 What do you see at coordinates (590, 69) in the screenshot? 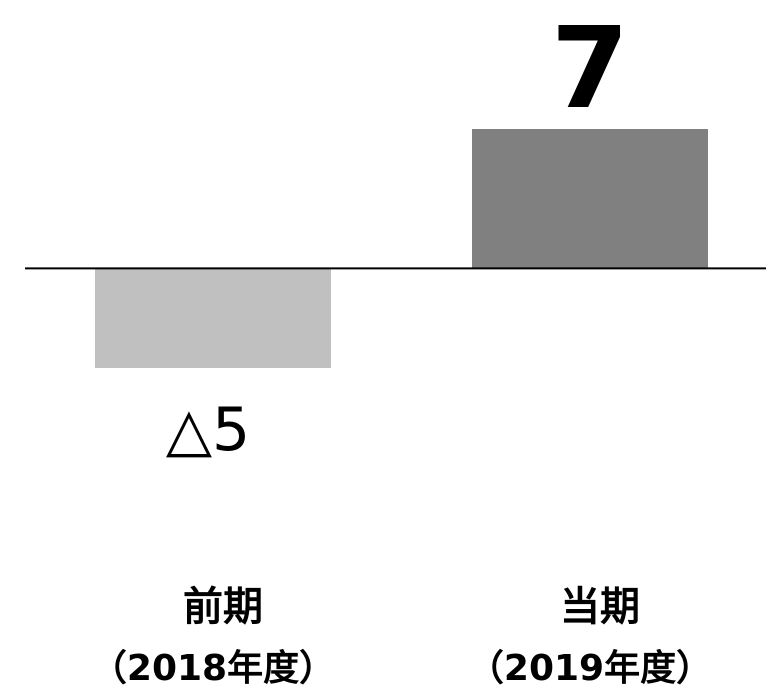
I see `value-label: 7` at bounding box center [590, 69].